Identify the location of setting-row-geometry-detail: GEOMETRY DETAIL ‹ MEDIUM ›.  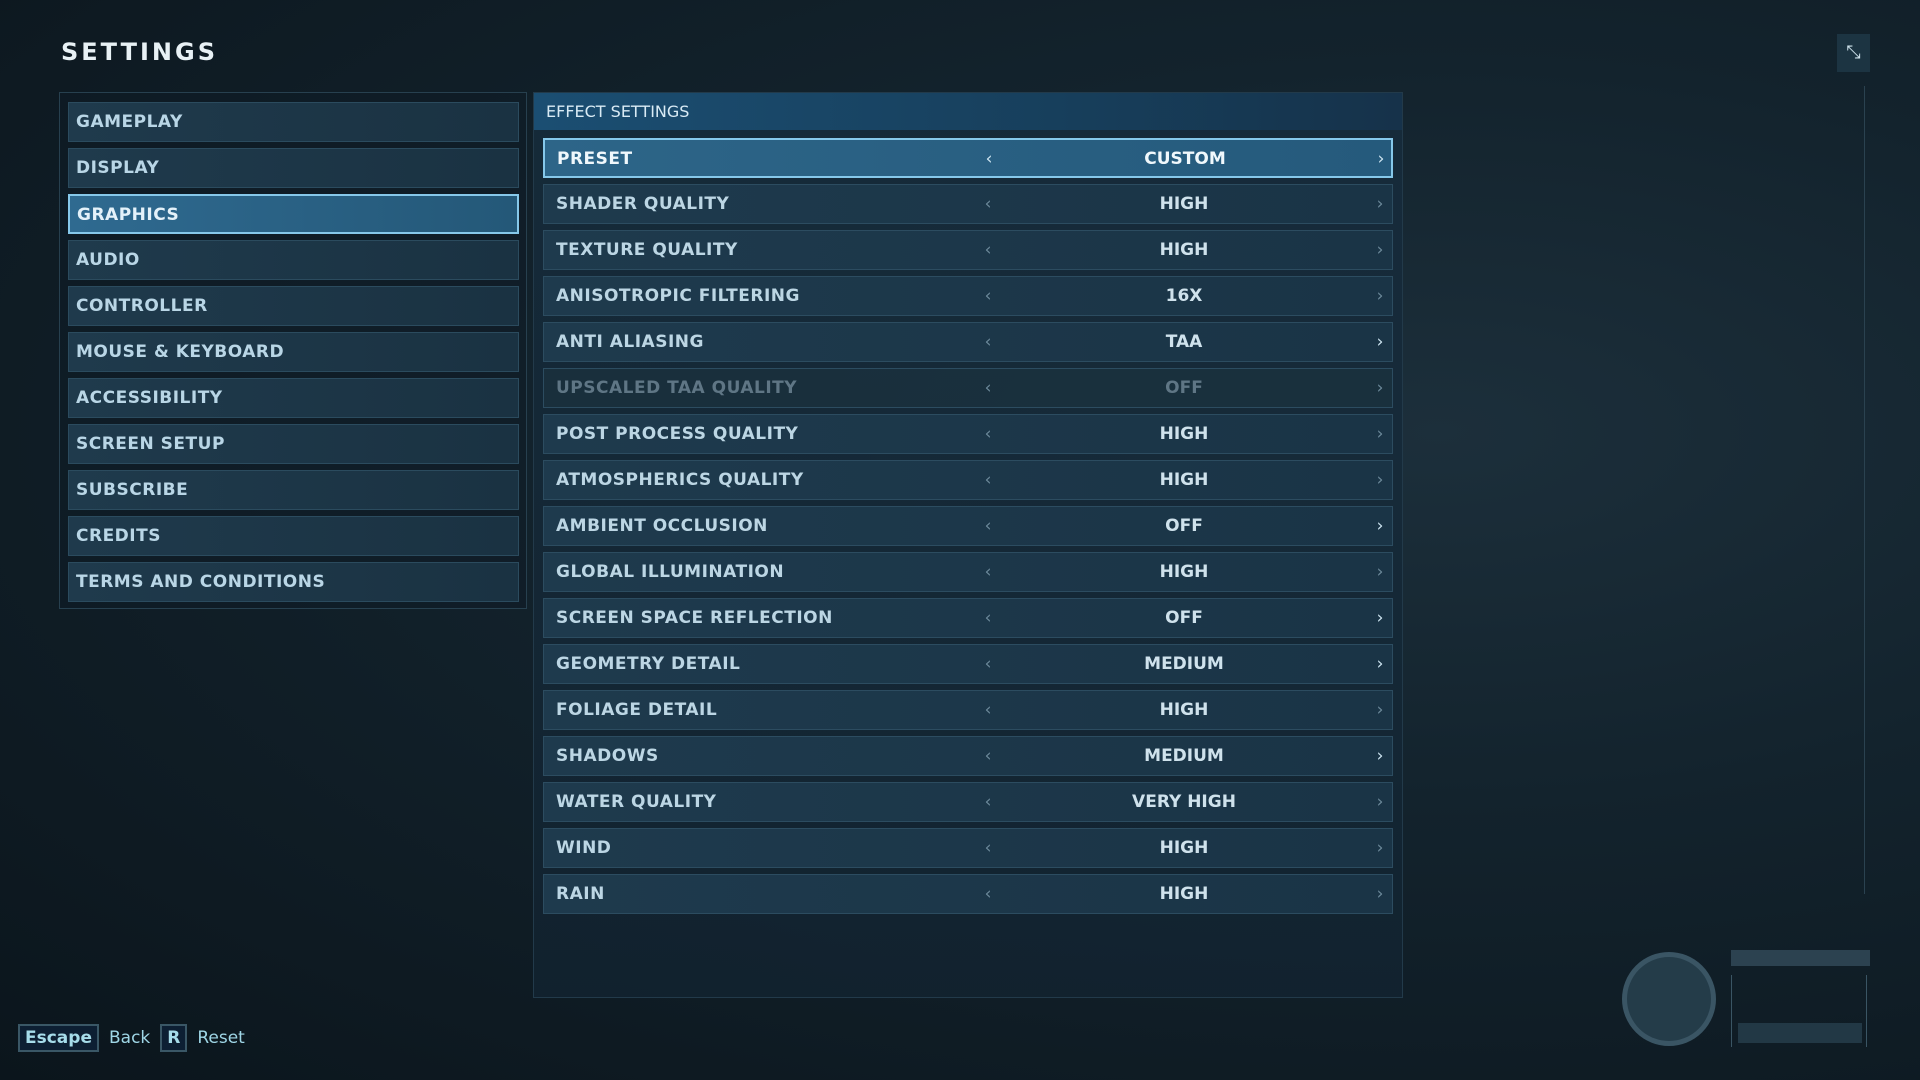
(968, 664).